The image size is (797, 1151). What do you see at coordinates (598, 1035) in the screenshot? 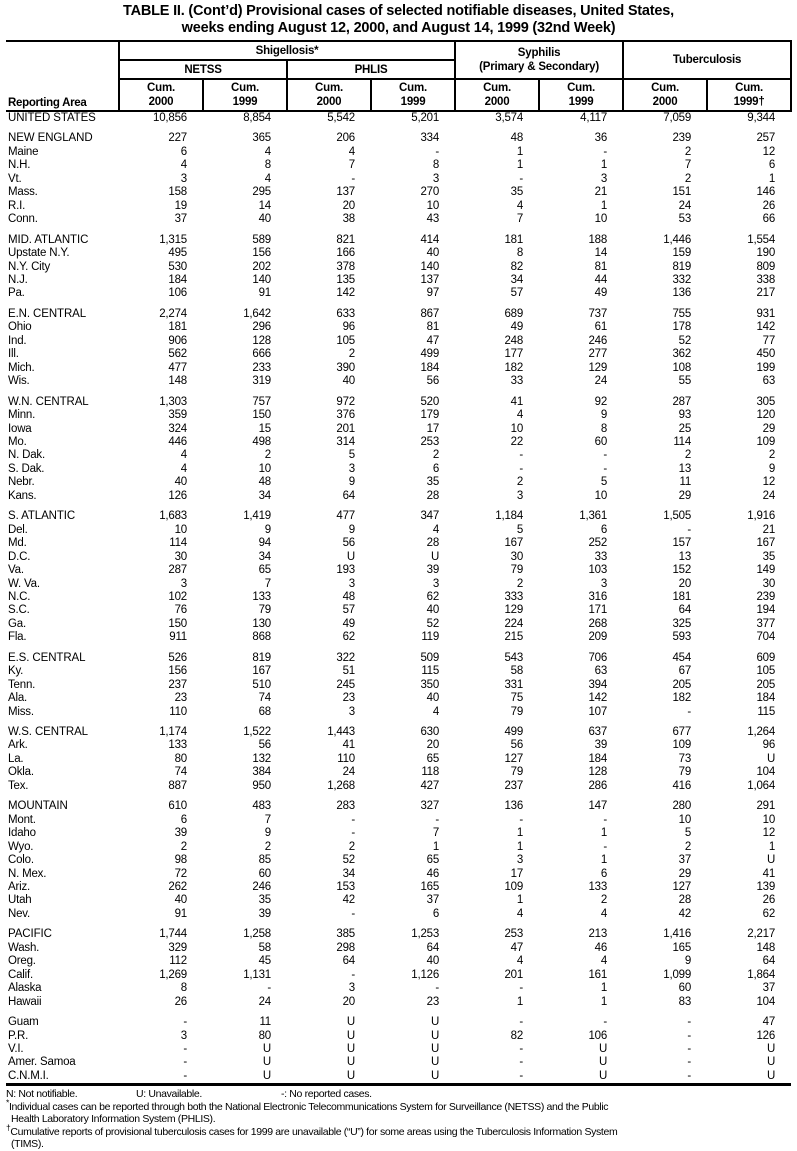
I see `row-value-cell: 106` at bounding box center [598, 1035].